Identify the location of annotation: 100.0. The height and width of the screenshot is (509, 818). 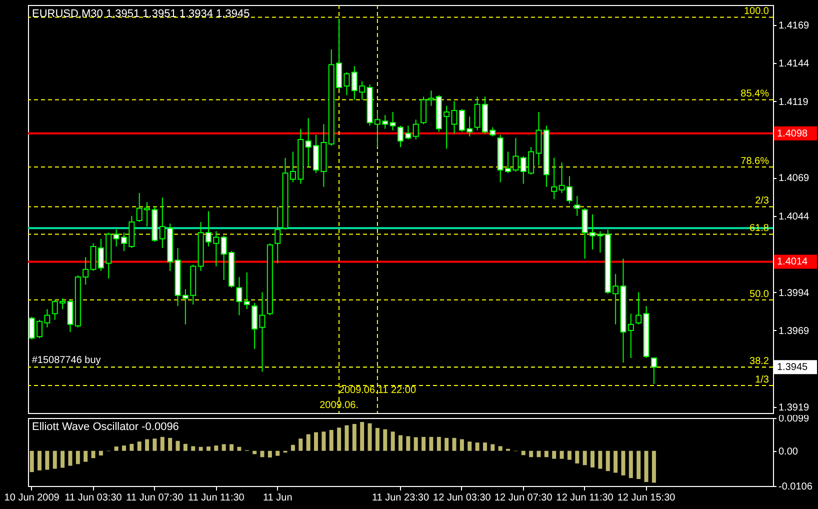
(757, 12).